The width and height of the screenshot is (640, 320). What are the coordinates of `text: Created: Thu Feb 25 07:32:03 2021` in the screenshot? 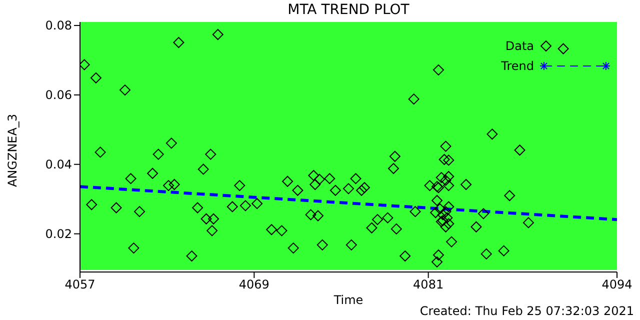 It's located at (527, 311).